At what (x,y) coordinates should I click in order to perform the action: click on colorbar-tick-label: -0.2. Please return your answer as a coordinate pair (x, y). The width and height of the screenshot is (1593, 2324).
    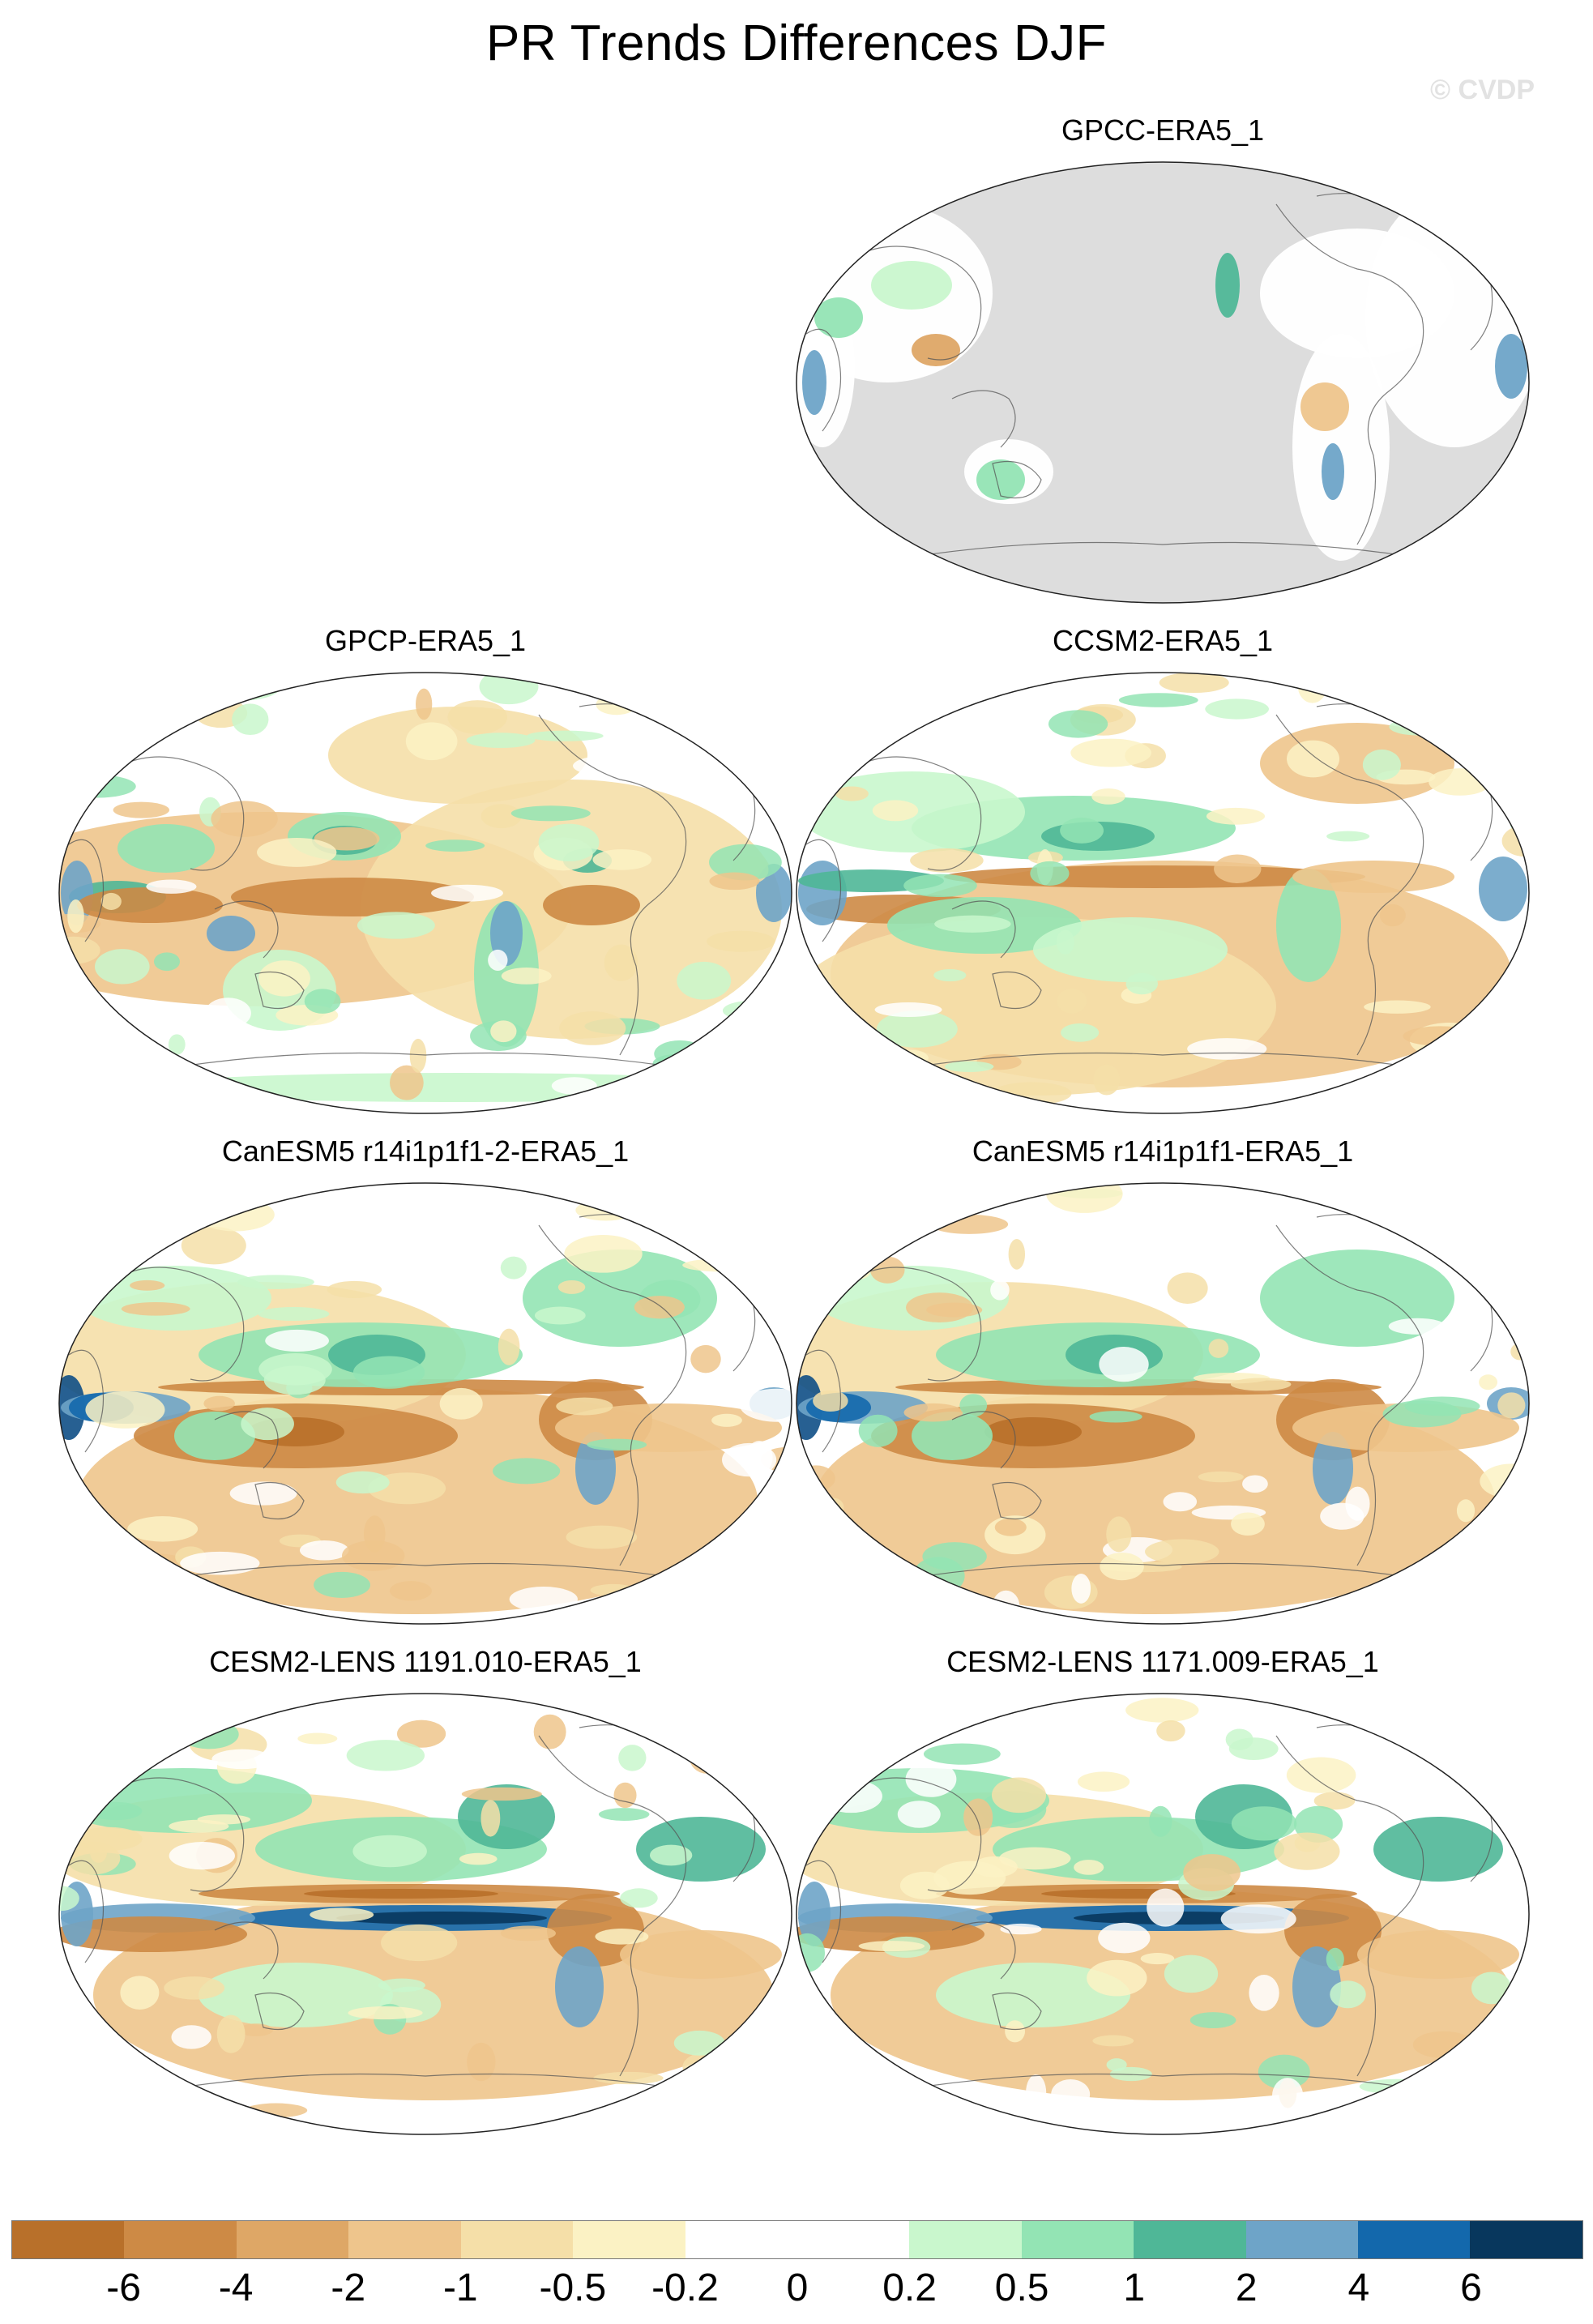
    Looking at the image, I should click on (685, 2287).